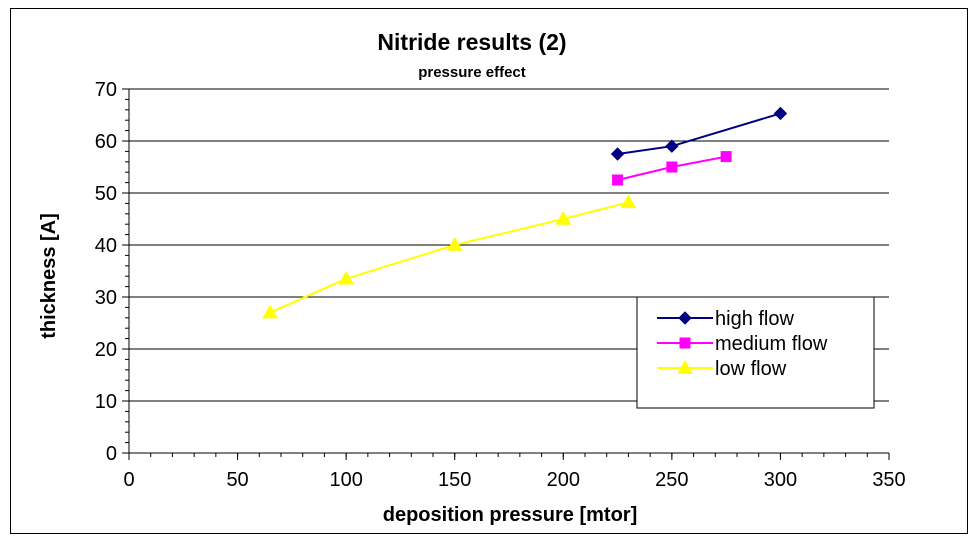 The width and height of the screenshot is (973, 536). I want to click on series-line-low-flow, so click(449, 257).